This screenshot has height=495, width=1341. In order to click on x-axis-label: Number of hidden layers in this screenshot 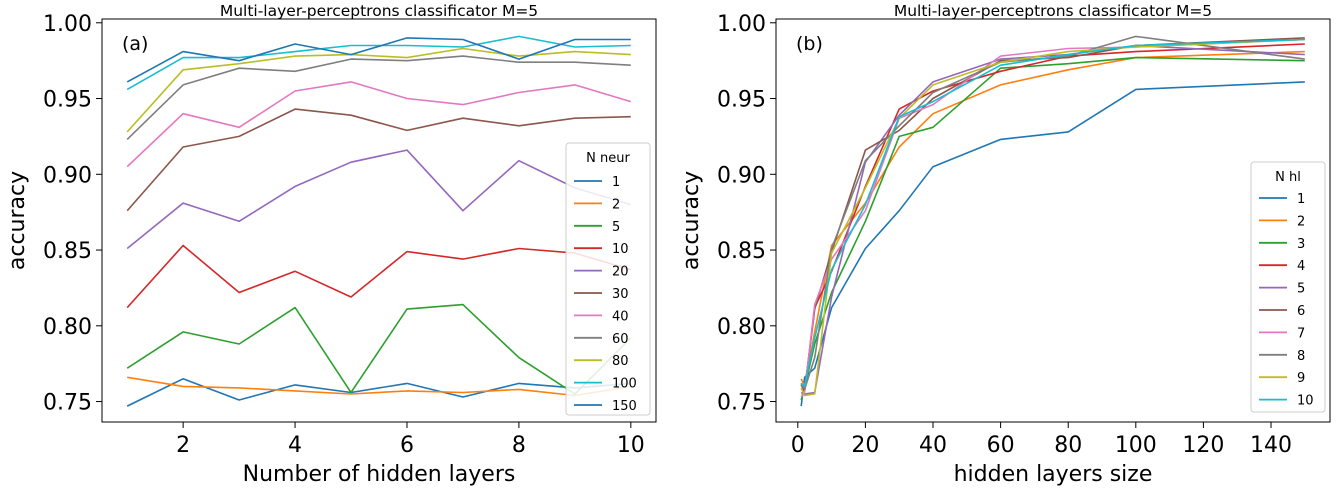, I will do `click(379, 474)`.